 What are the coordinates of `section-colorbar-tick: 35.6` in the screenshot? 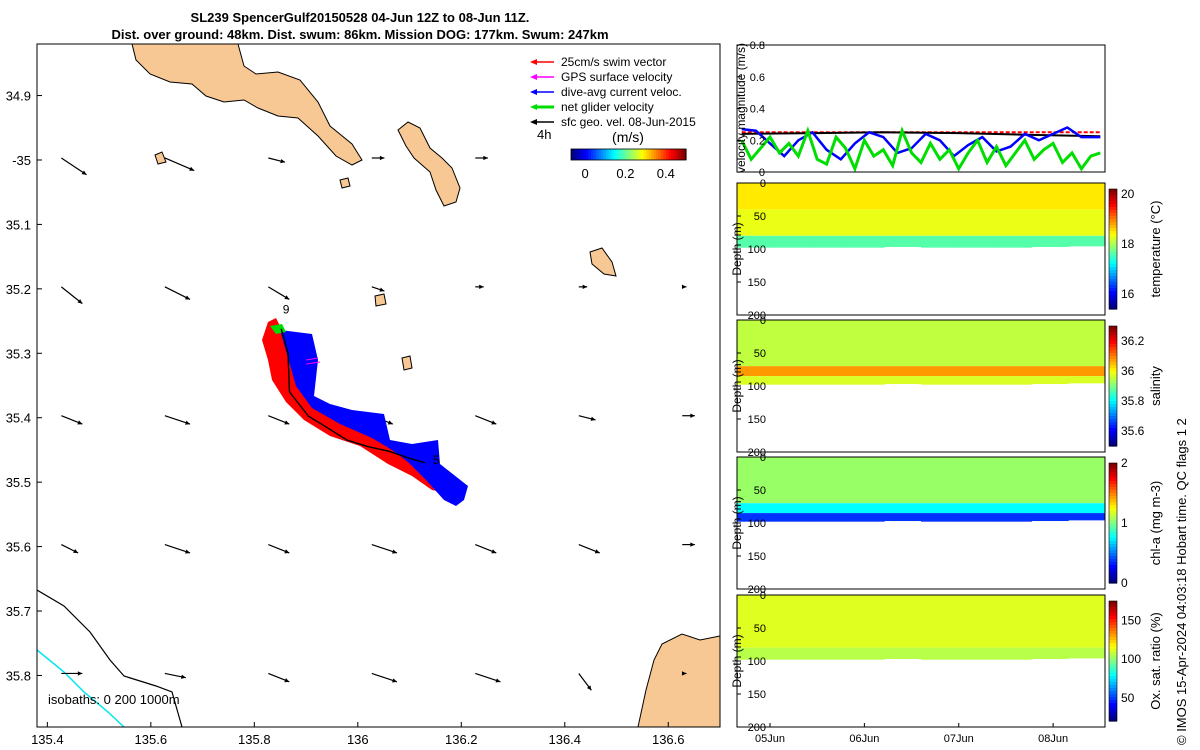 It's located at (1133, 431).